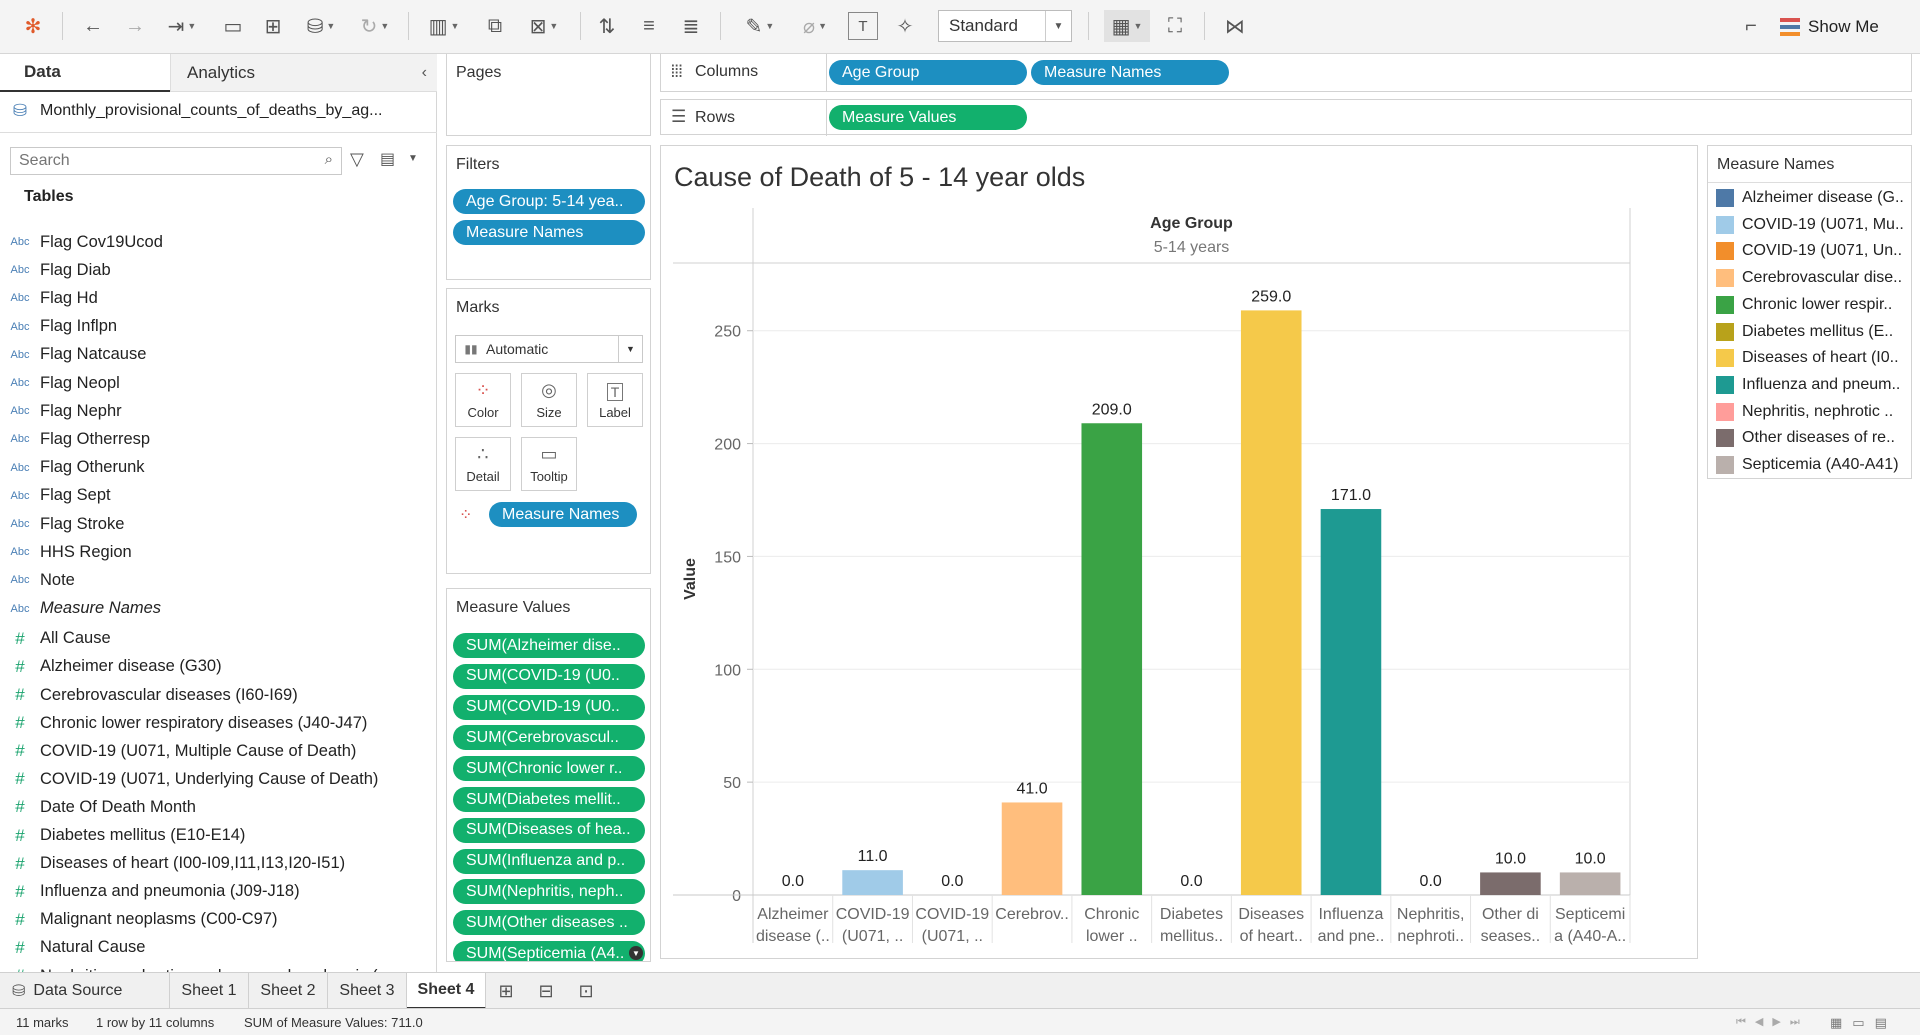 The width and height of the screenshot is (1920, 1035). What do you see at coordinates (549, 861) in the screenshot?
I see `measure-value-pill: SUM(Influenza and p..` at bounding box center [549, 861].